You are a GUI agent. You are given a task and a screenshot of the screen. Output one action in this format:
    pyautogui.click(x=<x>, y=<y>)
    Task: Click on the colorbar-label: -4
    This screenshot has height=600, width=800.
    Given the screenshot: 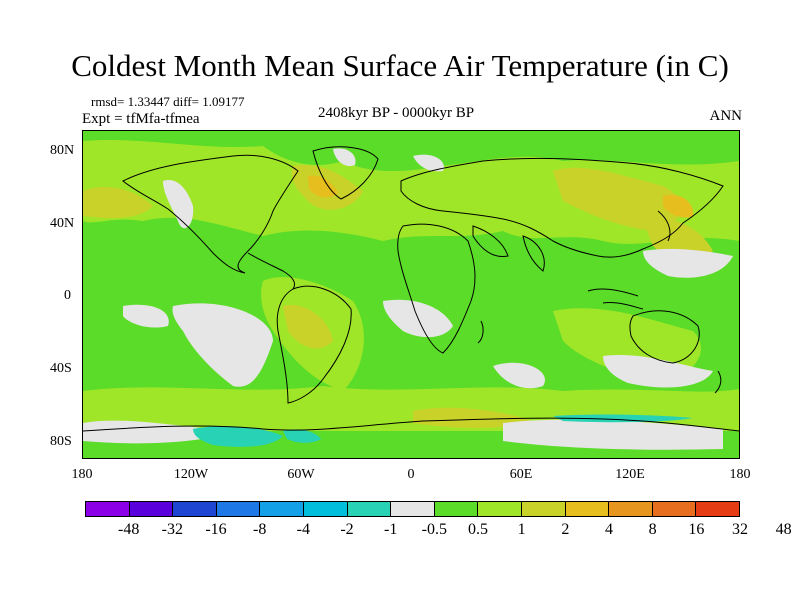 What is the action you would take?
    pyautogui.click(x=303, y=529)
    